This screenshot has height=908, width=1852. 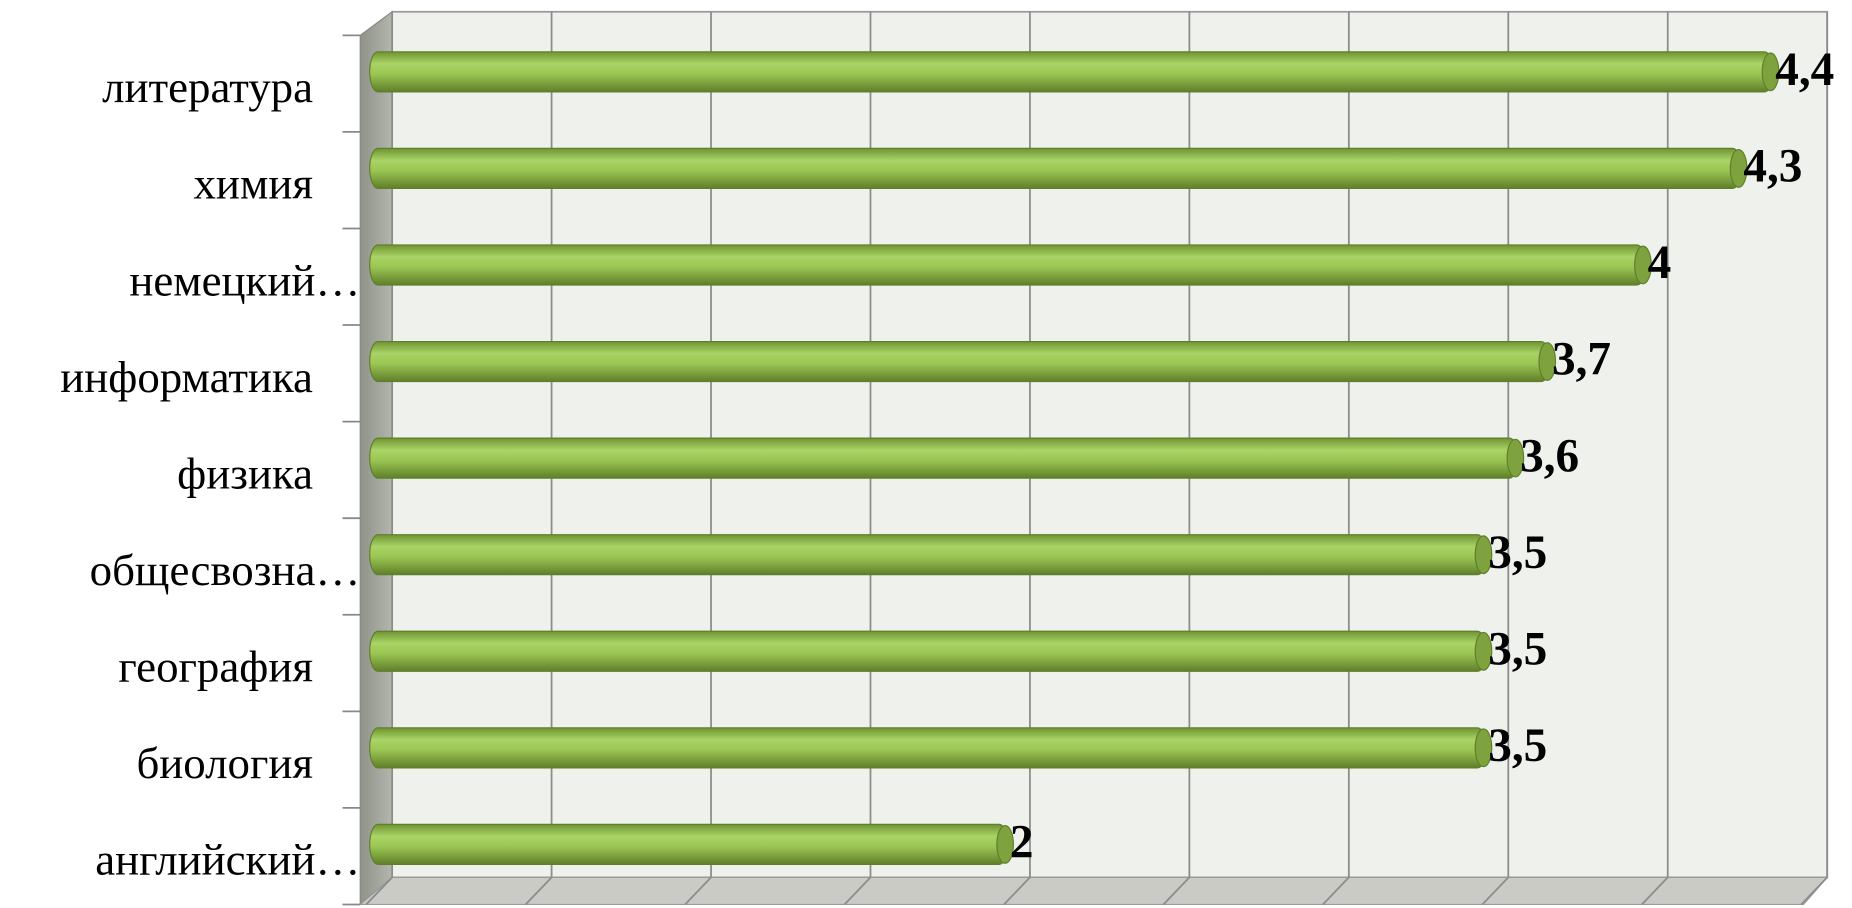 What do you see at coordinates (215, 667) in the screenshot?
I see `y-tick-label: география` at bounding box center [215, 667].